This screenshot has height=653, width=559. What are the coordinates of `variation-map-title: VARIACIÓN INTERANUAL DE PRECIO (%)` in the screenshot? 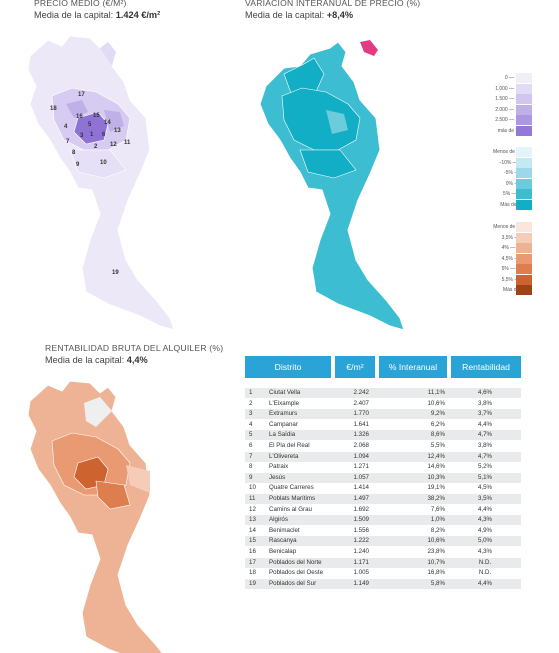 It's located at (333, 4).